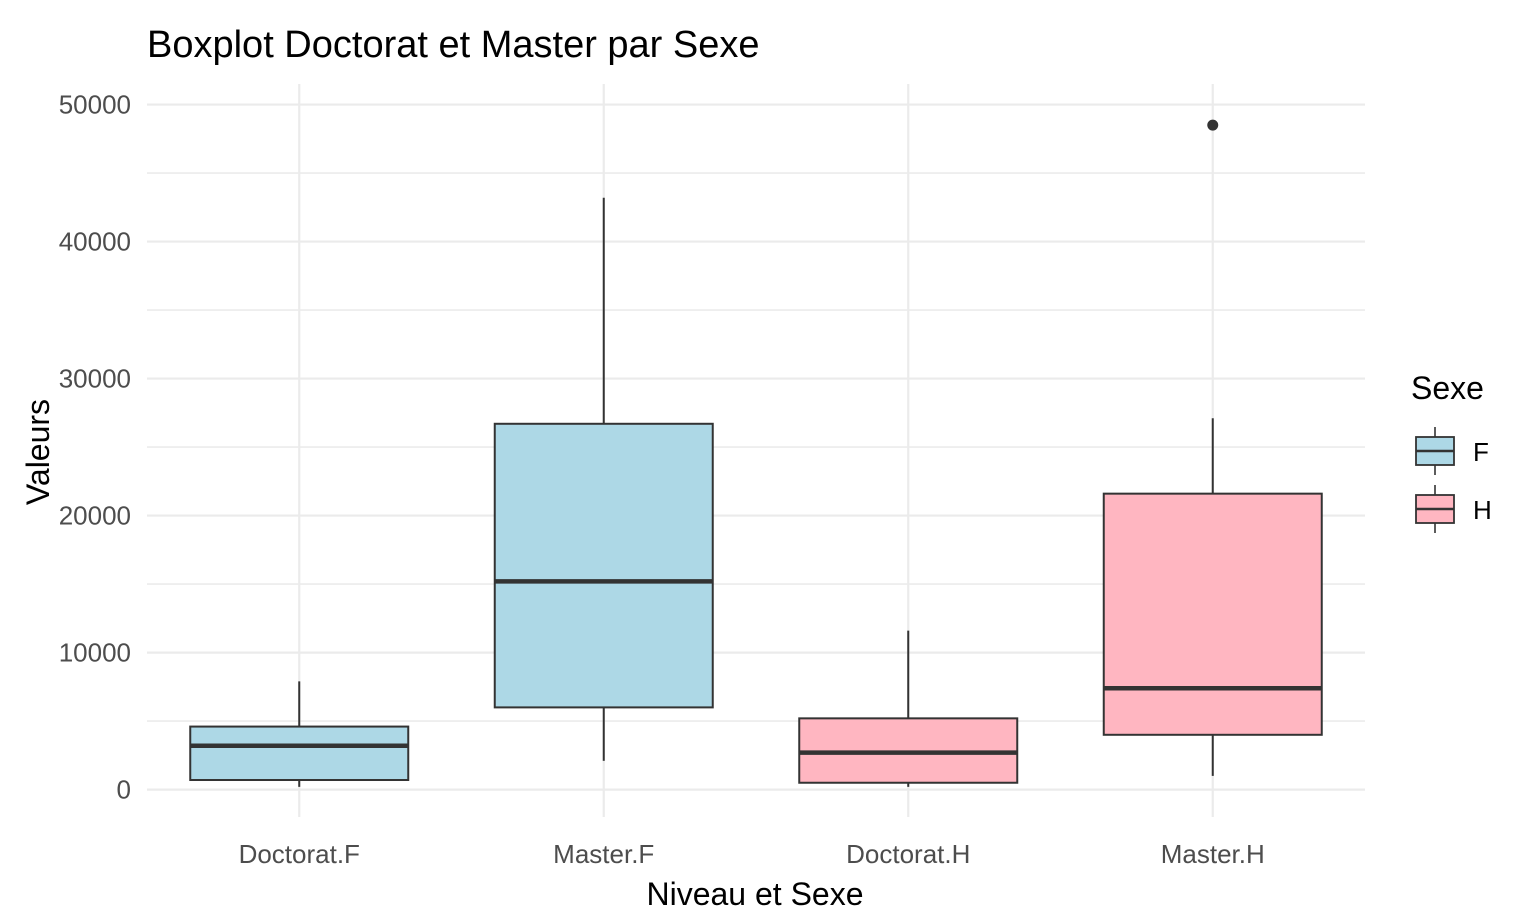  I want to click on x-tick-label: Master.F, so click(603, 854).